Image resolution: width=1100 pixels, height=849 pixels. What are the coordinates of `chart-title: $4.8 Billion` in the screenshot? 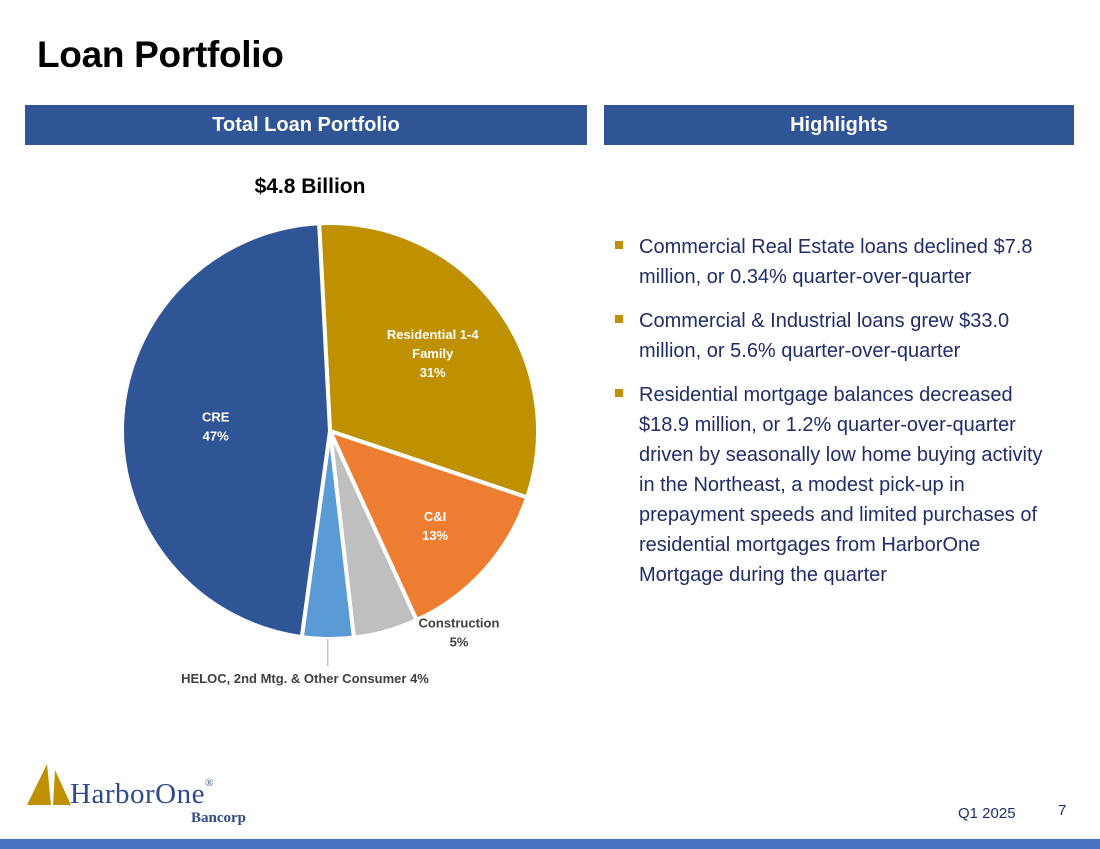 It's located at (310, 186).